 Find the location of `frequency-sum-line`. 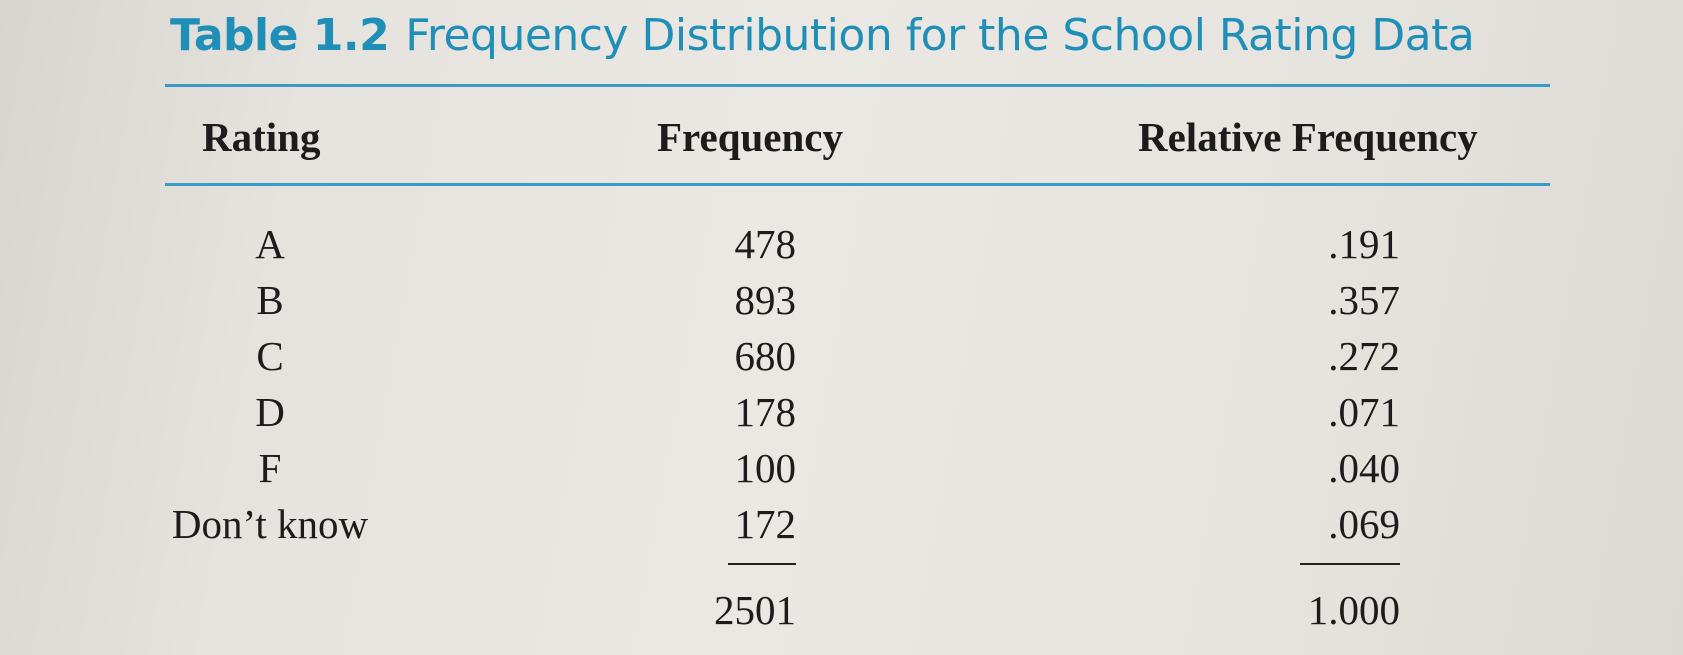

frequency-sum-line is located at coordinates (762, 564).